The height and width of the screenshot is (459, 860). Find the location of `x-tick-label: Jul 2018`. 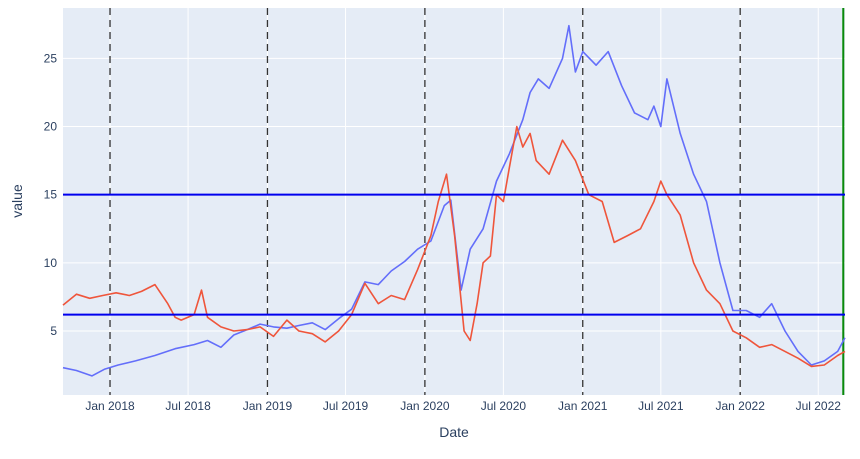

x-tick-label: Jul 2018 is located at coordinates (188, 406).